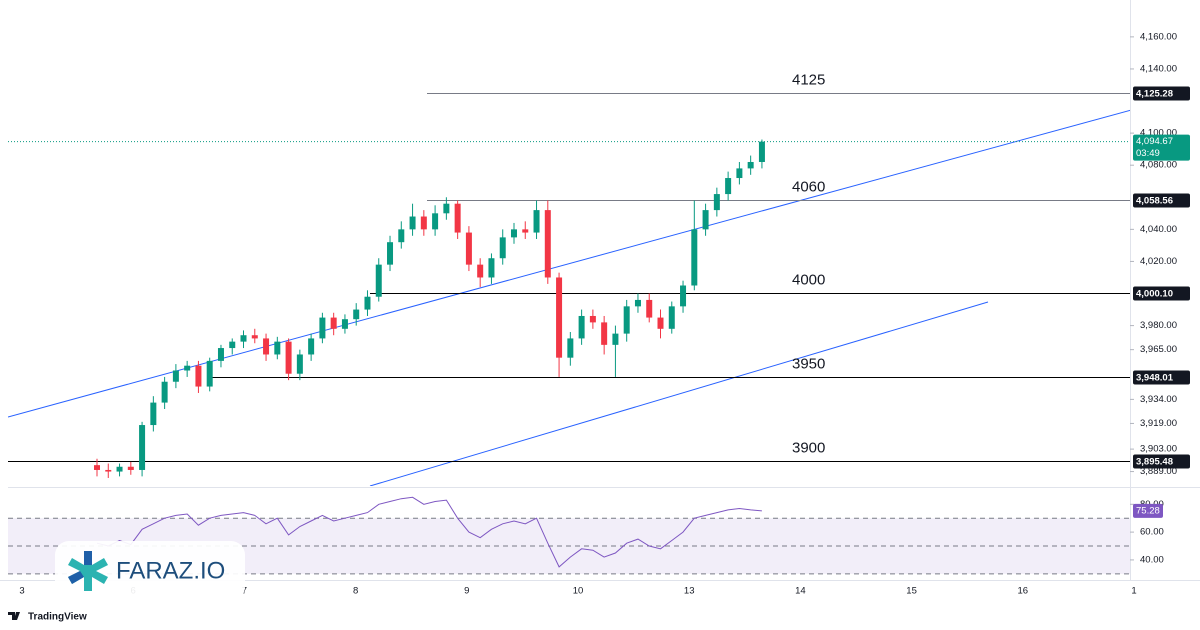 The height and width of the screenshot is (630, 1200). I want to click on x-tick-label: 8, so click(355, 591).